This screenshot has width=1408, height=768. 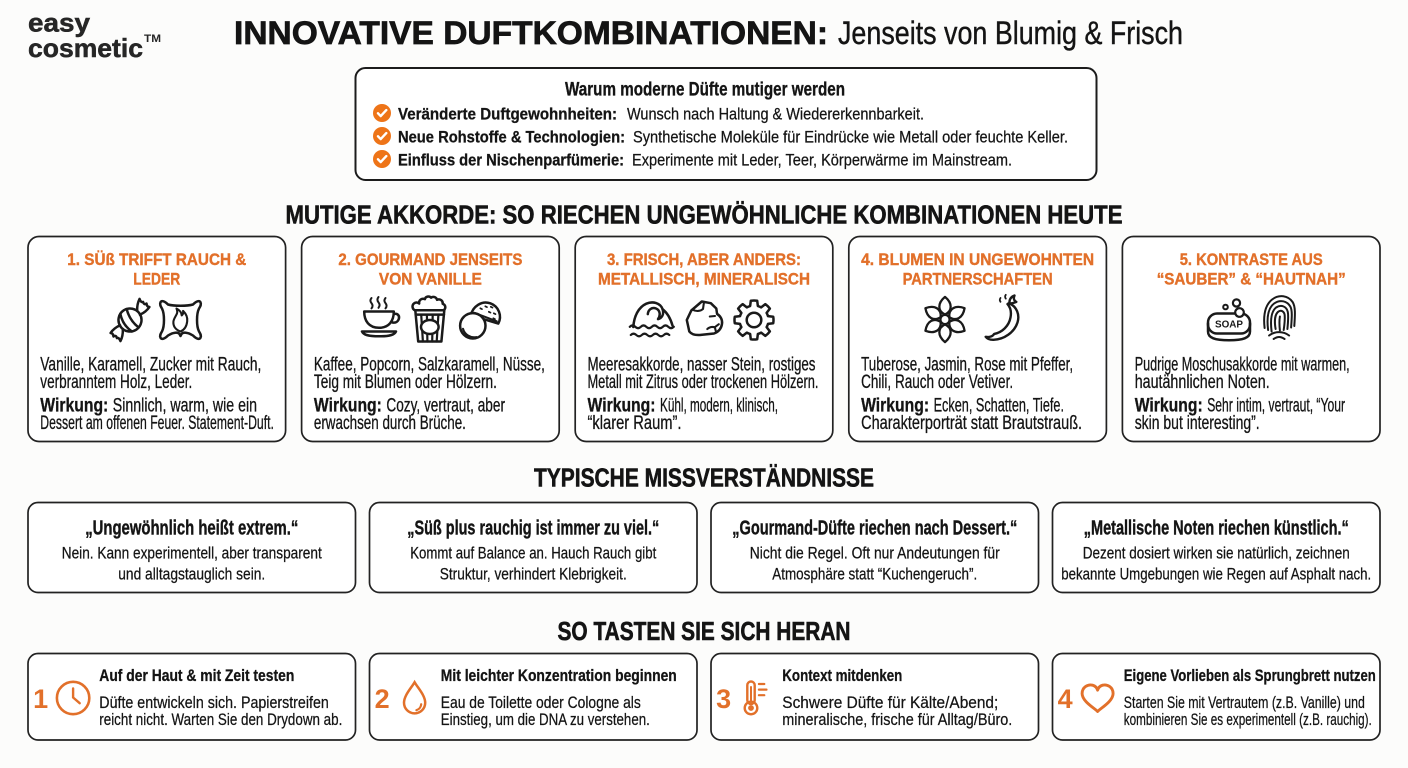 I want to click on svg-text: Ecken, Schatten, Tiefe., so click(x=999, y=405).